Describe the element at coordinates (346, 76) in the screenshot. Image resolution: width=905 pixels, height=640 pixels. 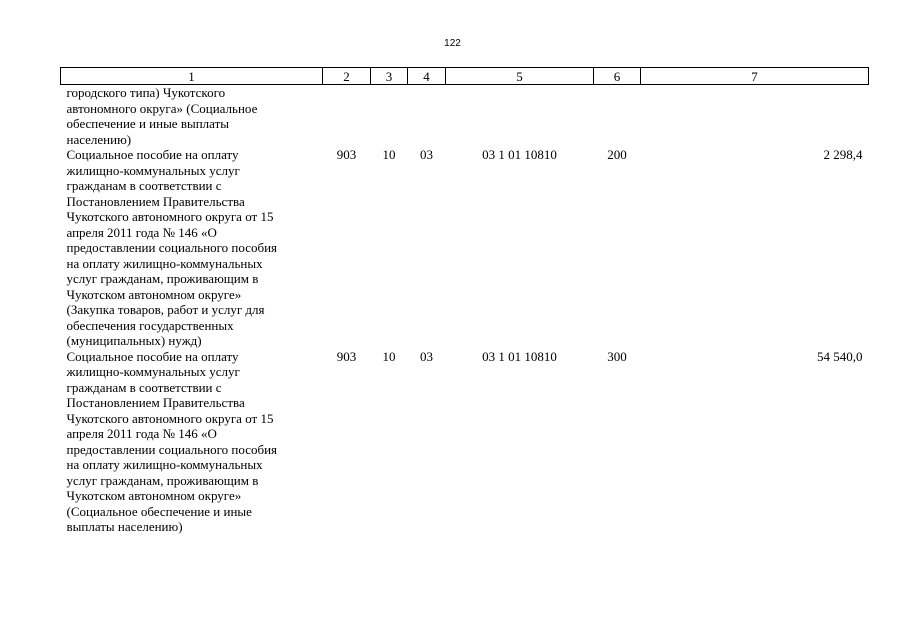
I see `header-col-2: 2` at that location.